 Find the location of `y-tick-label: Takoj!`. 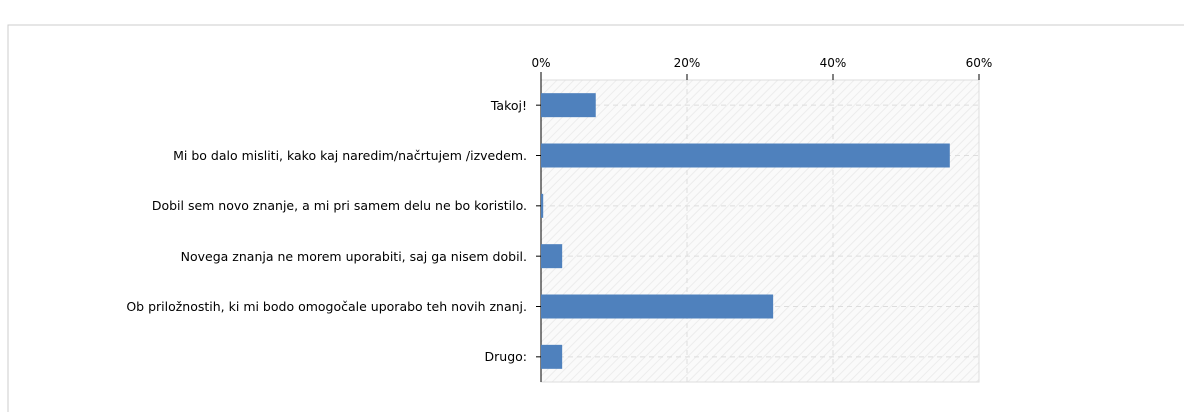

y-tick-label: Takoj! is located at coordinates (508, 105).